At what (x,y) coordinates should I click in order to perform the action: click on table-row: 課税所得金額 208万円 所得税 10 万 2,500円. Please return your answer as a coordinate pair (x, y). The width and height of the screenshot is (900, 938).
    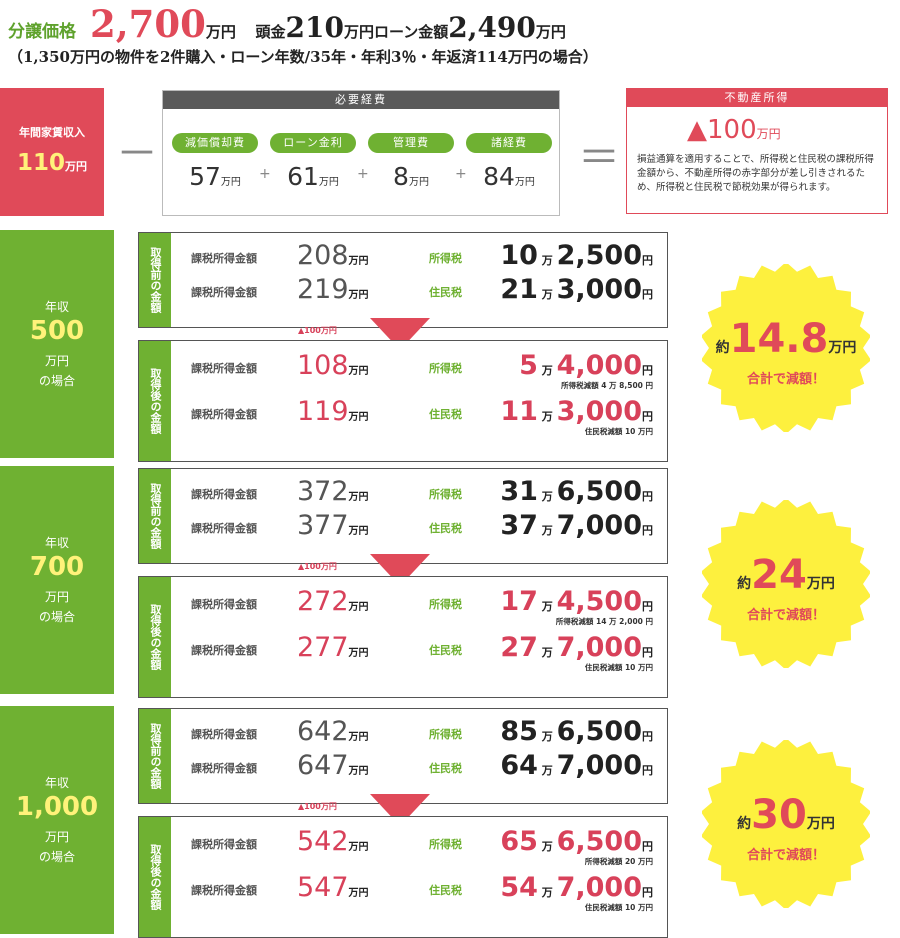
    Looking at the image, I should click on (422, 255).